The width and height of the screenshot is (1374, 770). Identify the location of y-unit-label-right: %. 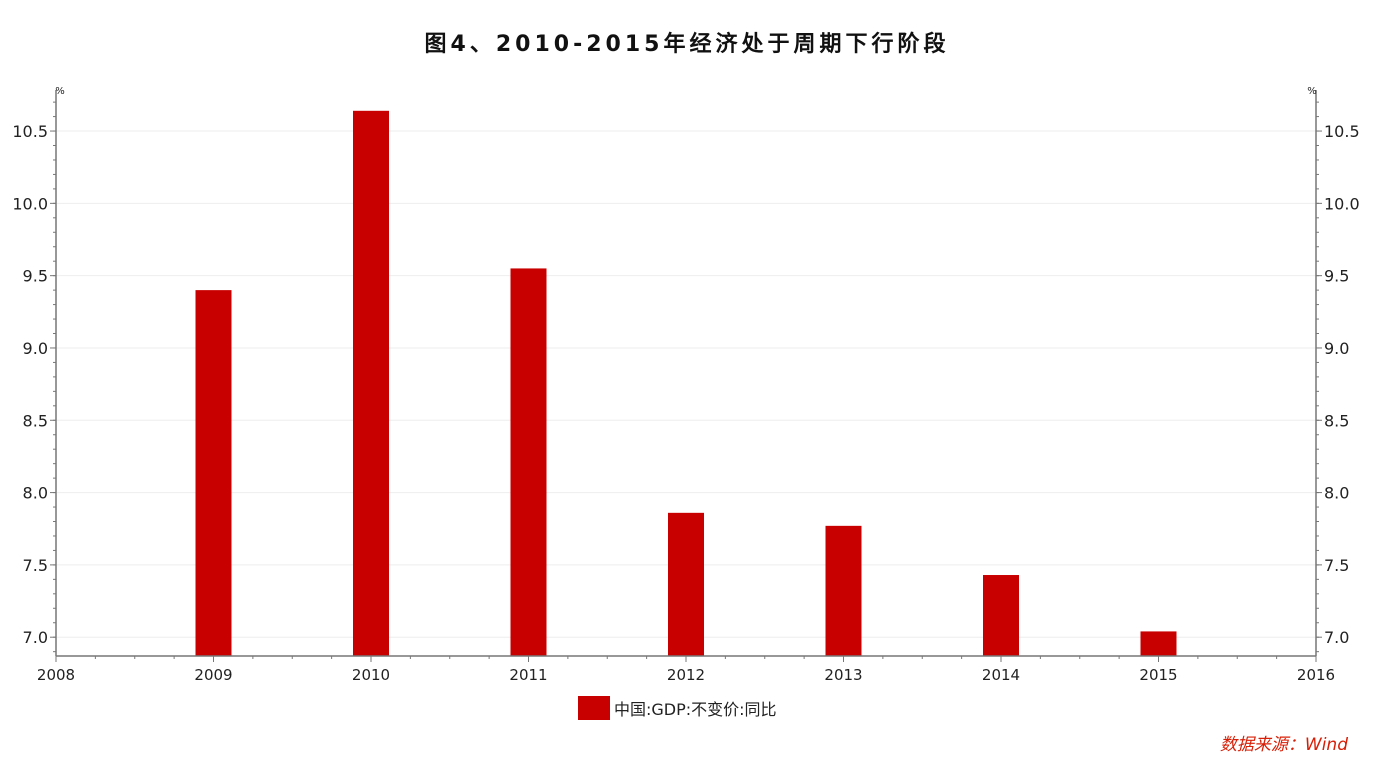
(1312, 91).